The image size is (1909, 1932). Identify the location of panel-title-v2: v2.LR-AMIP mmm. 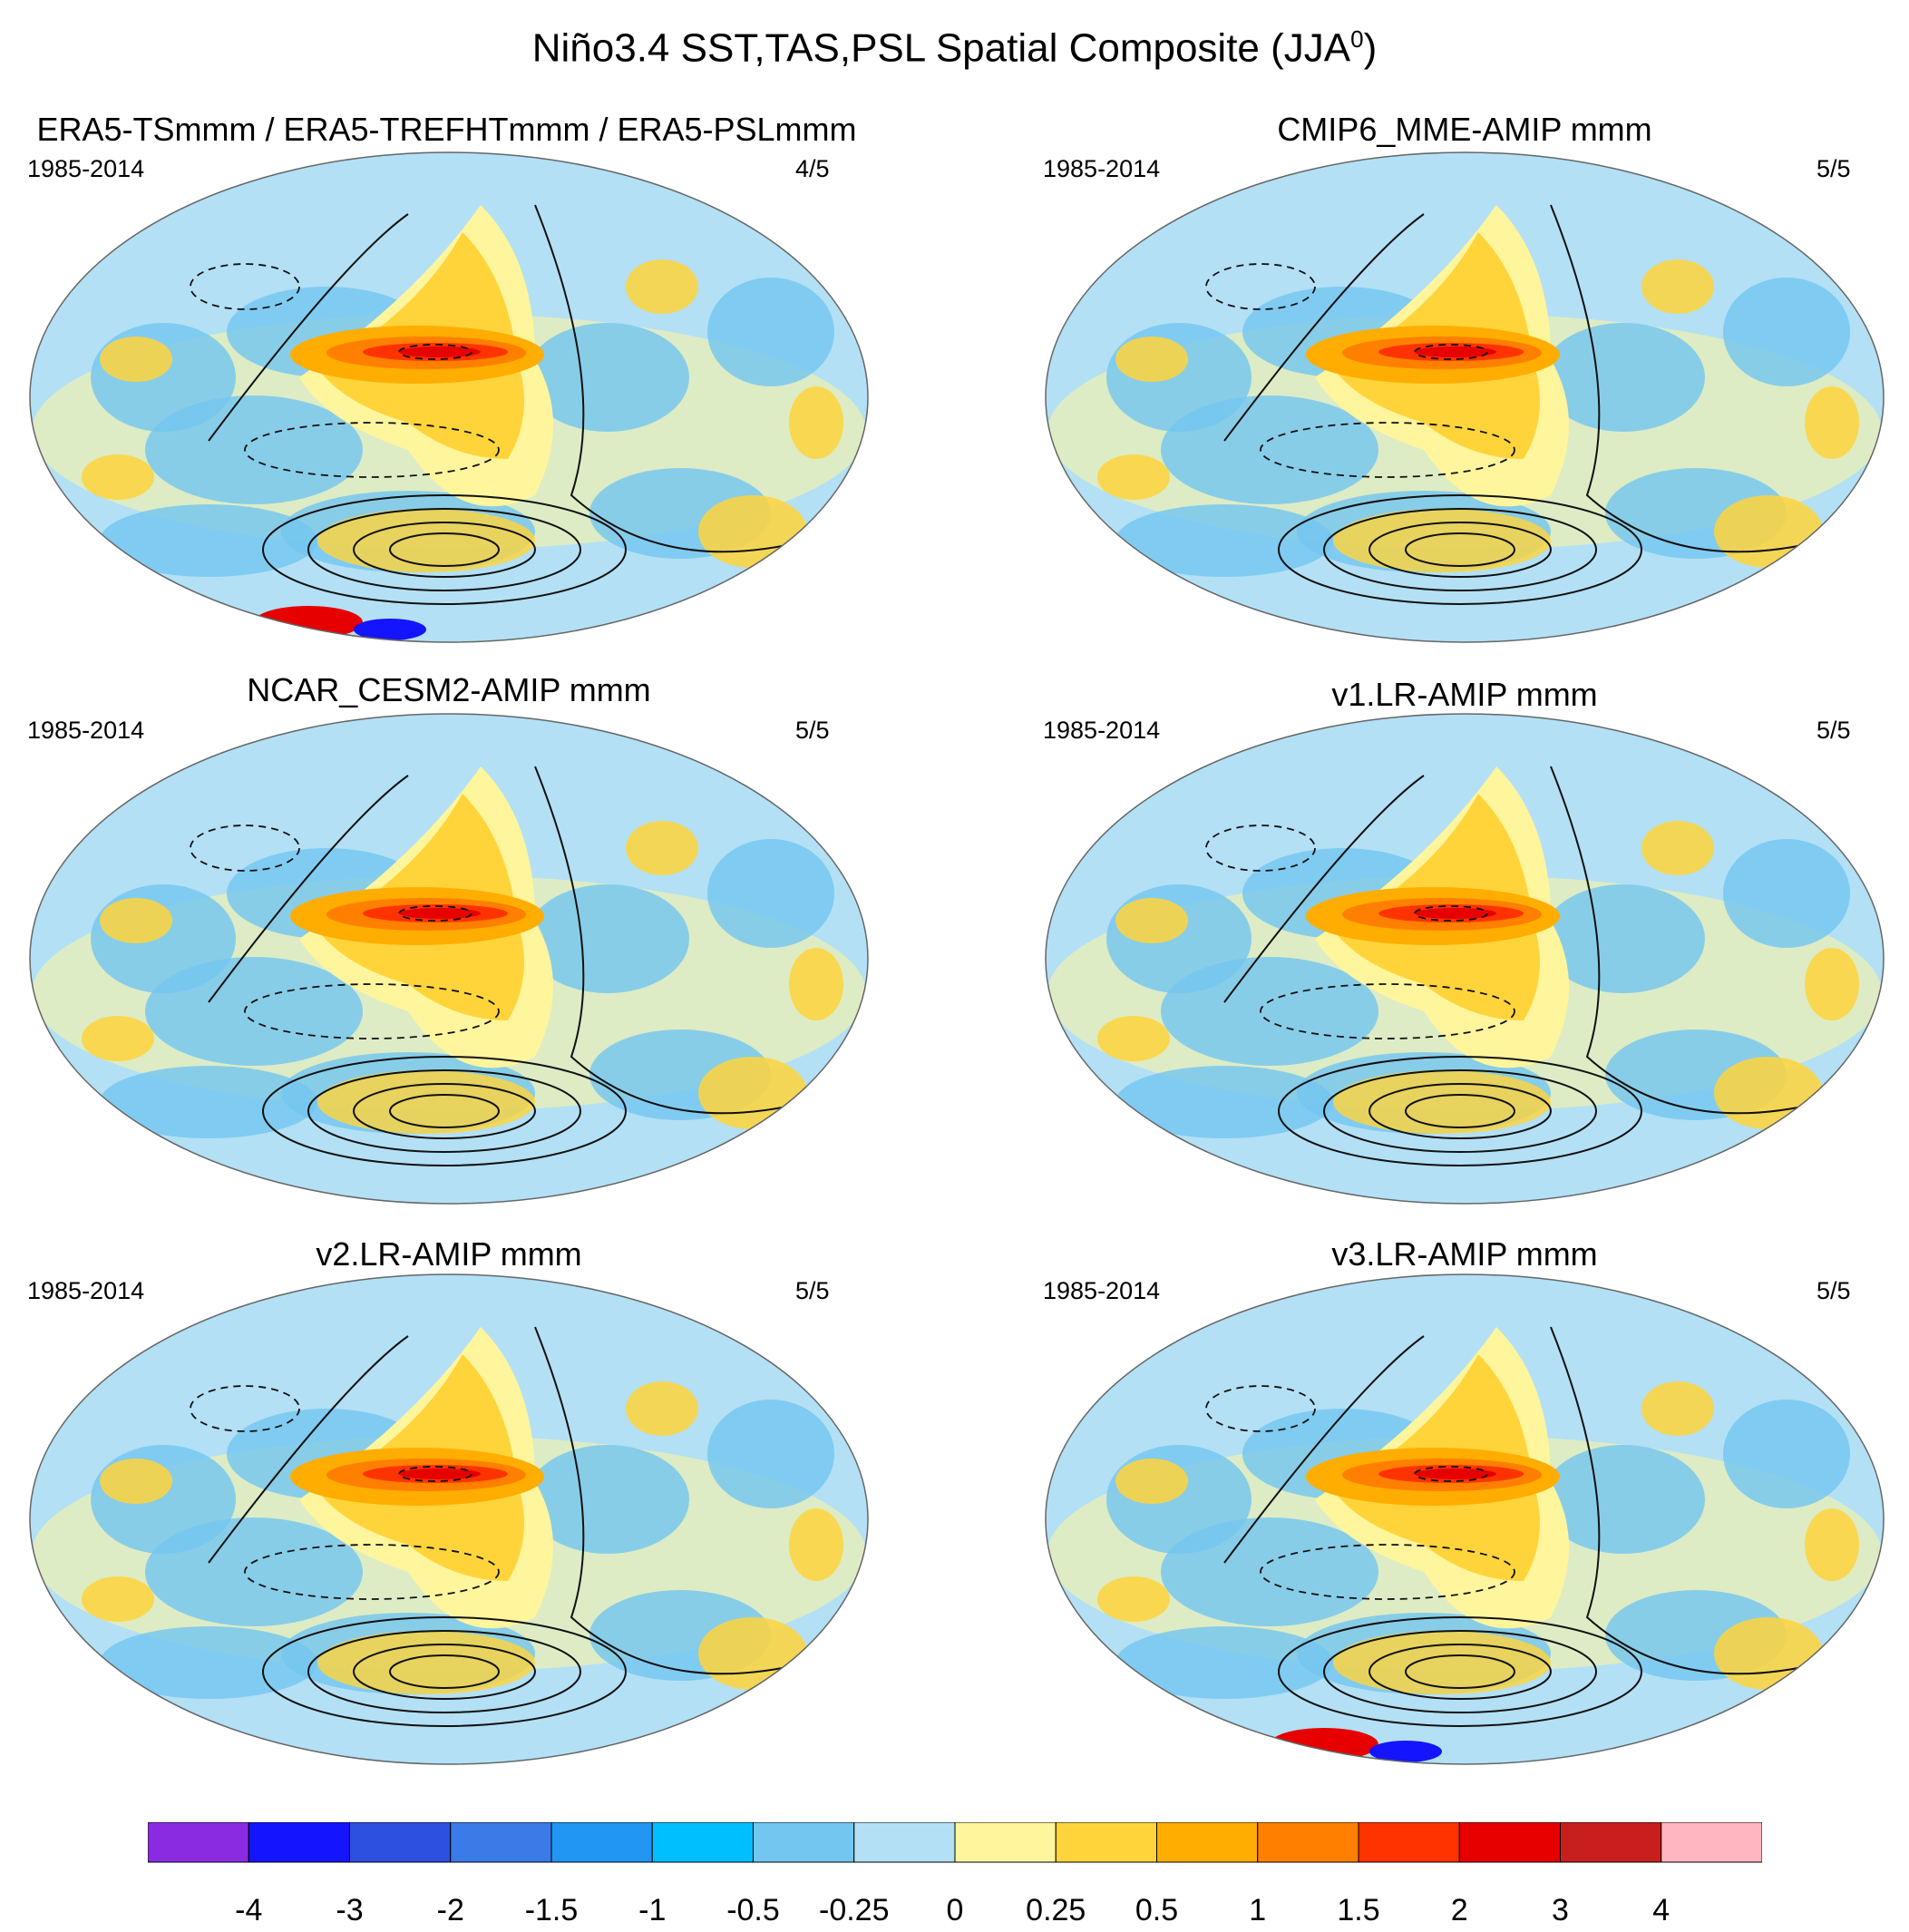
(449, 1254).